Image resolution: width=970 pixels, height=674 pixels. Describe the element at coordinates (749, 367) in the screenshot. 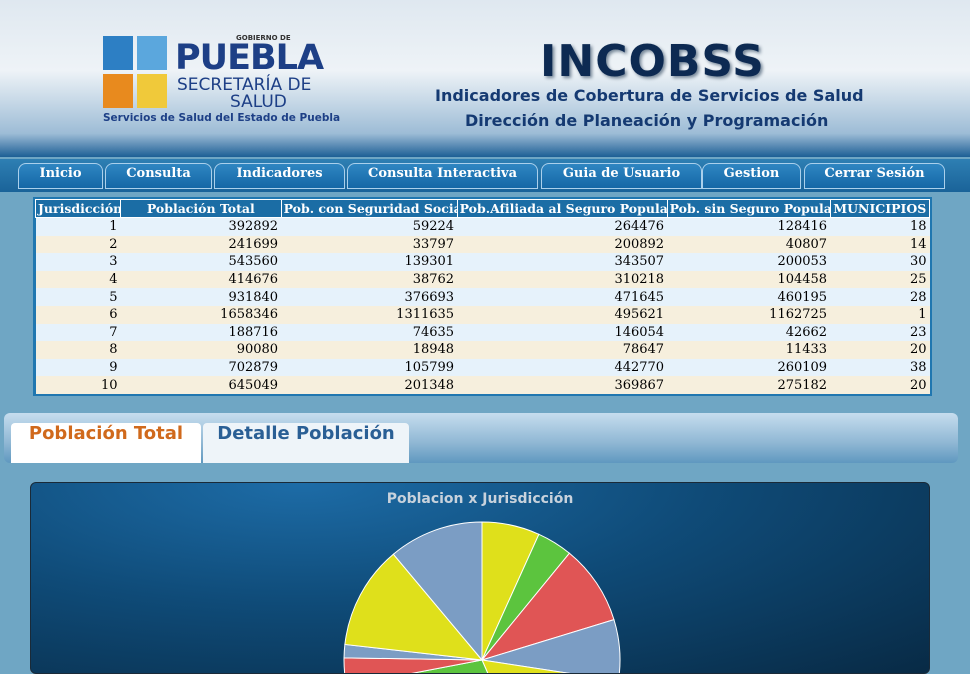

I see `table-cell: 260109` at that location.